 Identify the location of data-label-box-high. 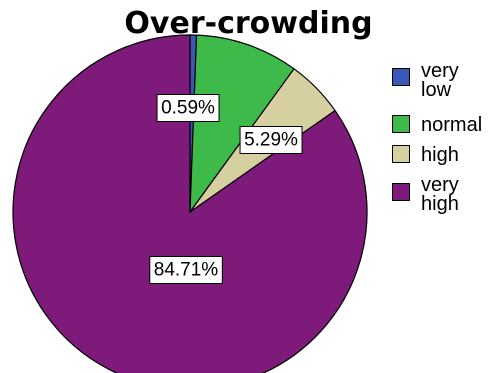
(271, 140).